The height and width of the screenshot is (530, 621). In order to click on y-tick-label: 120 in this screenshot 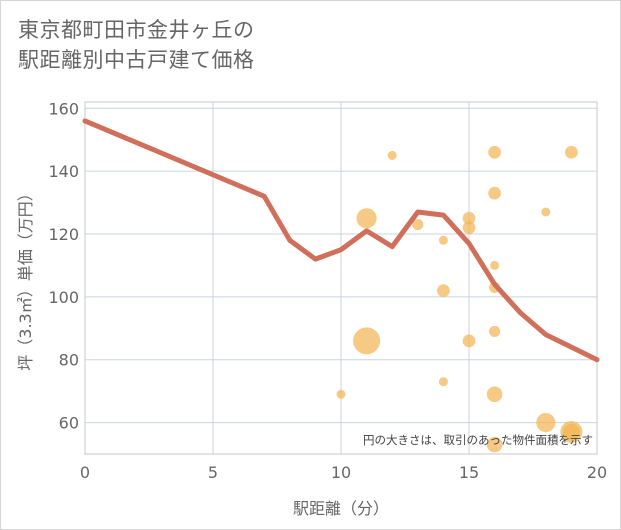, I will do `click(63, 234)`.